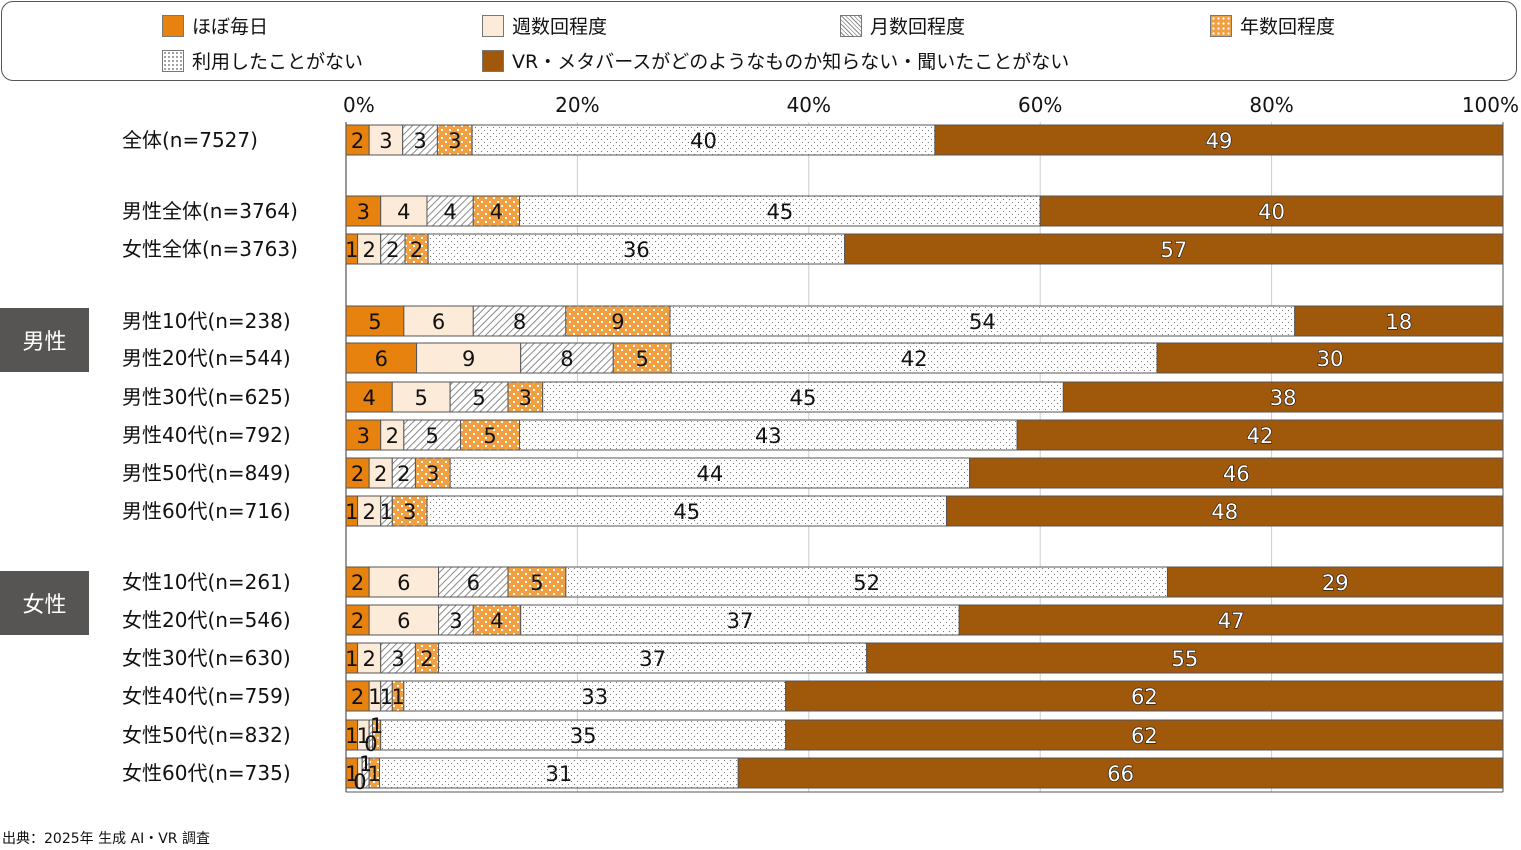 Image resolution: width=1521 pixels, height=850 pixels. Describe the element at coordinates (740, 621) in the screenshot. I see `data-label-never: 37` at that location.